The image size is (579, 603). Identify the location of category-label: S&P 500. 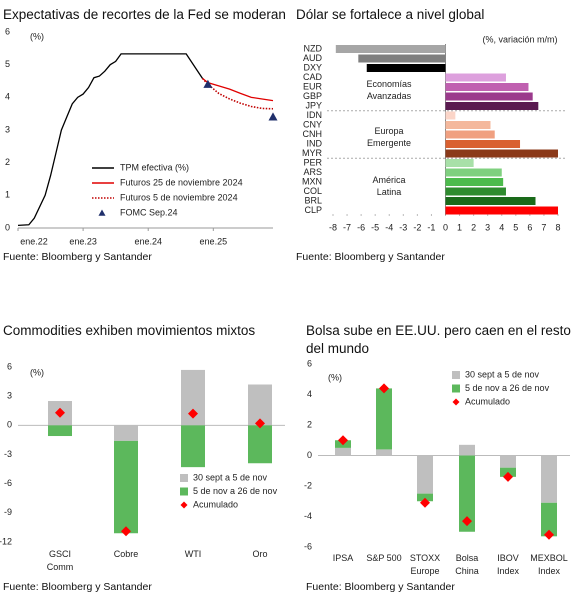
(383, 558).